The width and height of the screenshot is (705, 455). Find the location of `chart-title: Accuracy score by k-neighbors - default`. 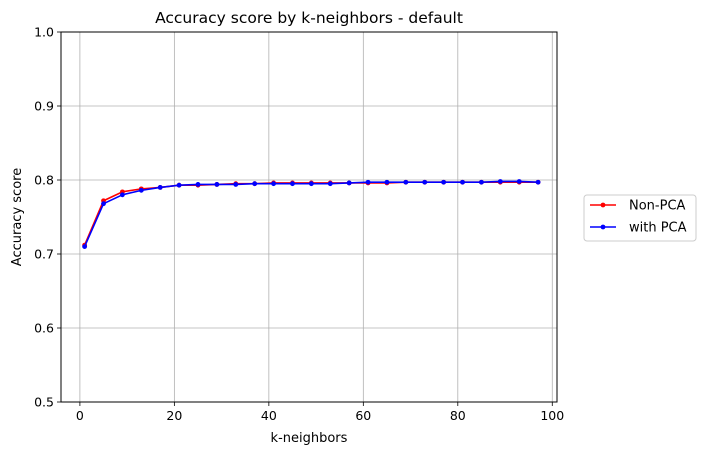

chart-title: Accuracy score by k-neighbors - default is located at coordinates (309, 18).